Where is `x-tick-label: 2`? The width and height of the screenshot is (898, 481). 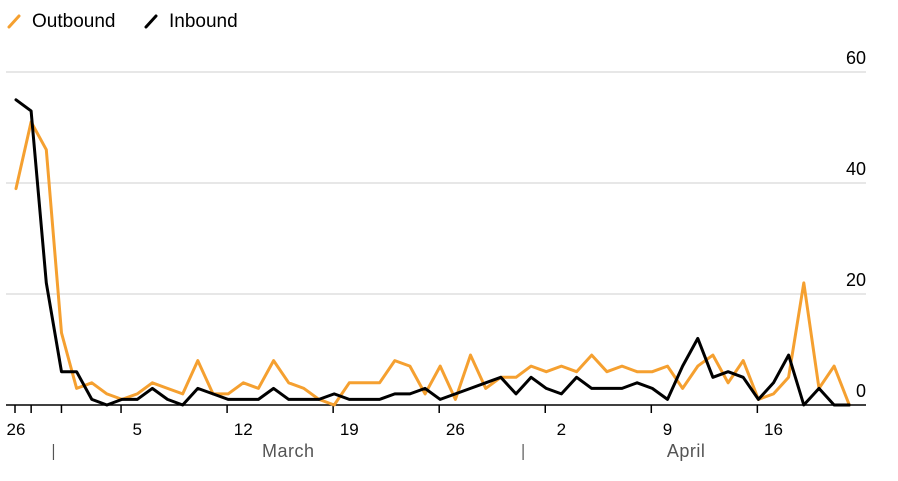 x-tick-label: 2 is located at coordinates (561, 429).